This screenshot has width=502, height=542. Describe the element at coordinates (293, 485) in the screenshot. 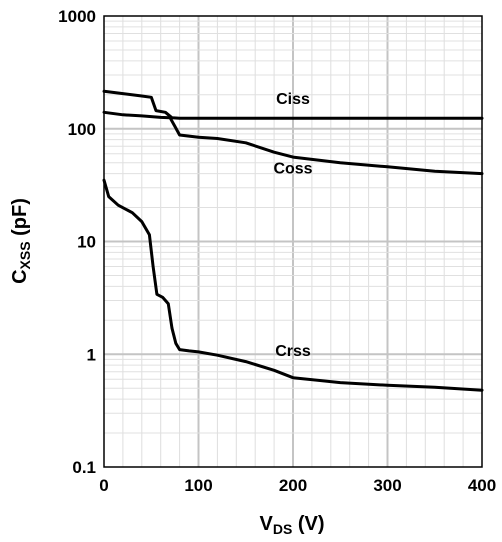

I see `x-tick-label: 200` at that location.